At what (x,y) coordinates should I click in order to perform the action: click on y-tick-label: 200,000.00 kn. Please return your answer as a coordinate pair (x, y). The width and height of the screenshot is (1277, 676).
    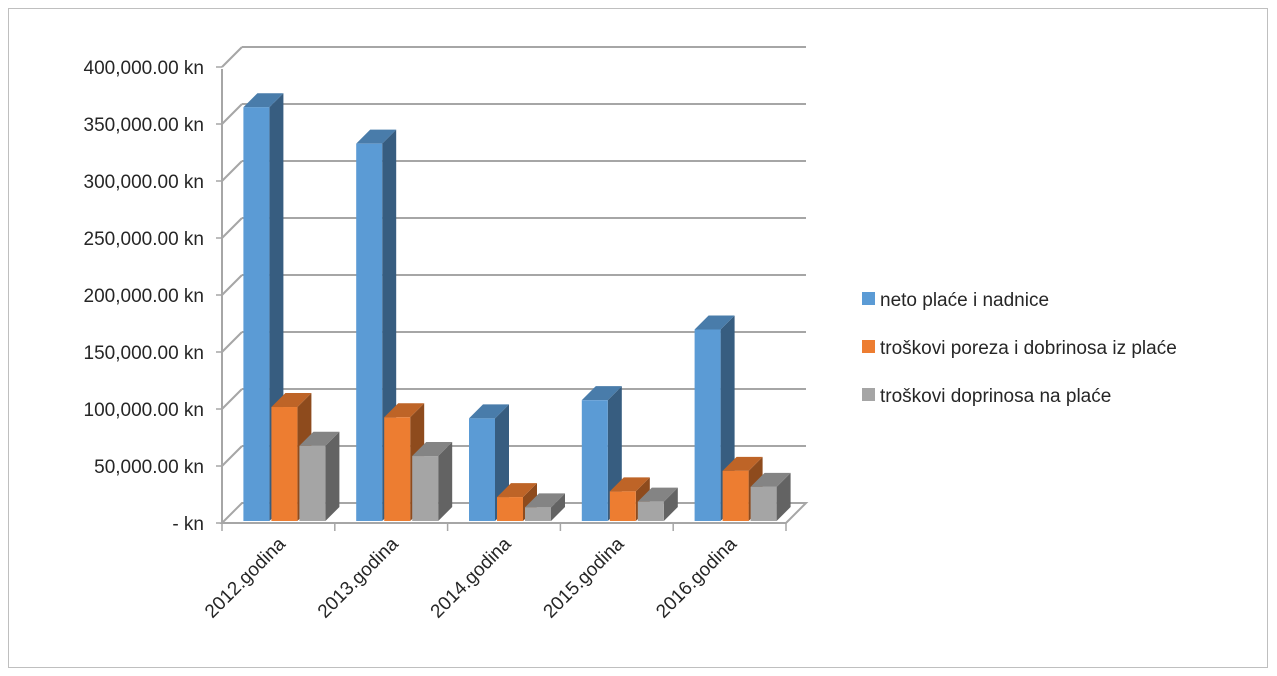
    Looking at the image, I should click on (144, 296).